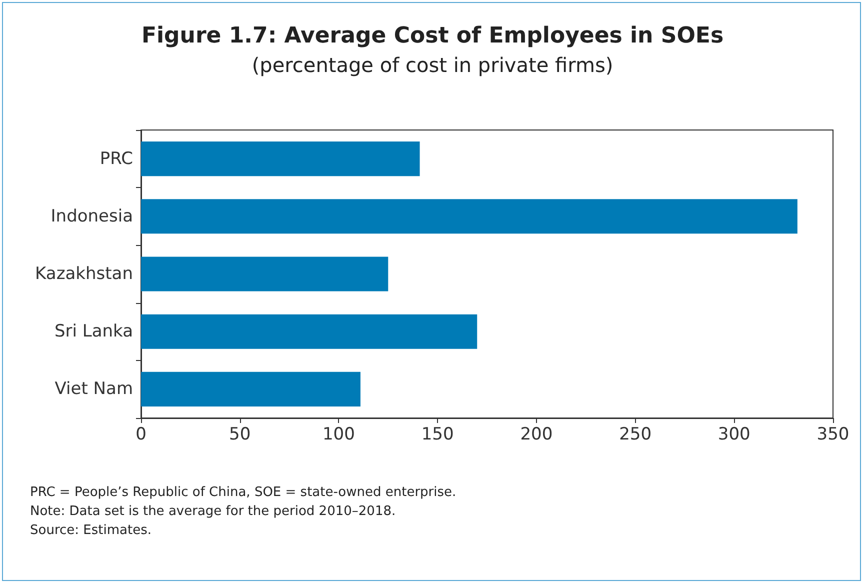 This screenshot has height=585, width=865. Describe the element at coordinates (734, 434) in the screenshot. I see `x-tick-label: 300` at that location.